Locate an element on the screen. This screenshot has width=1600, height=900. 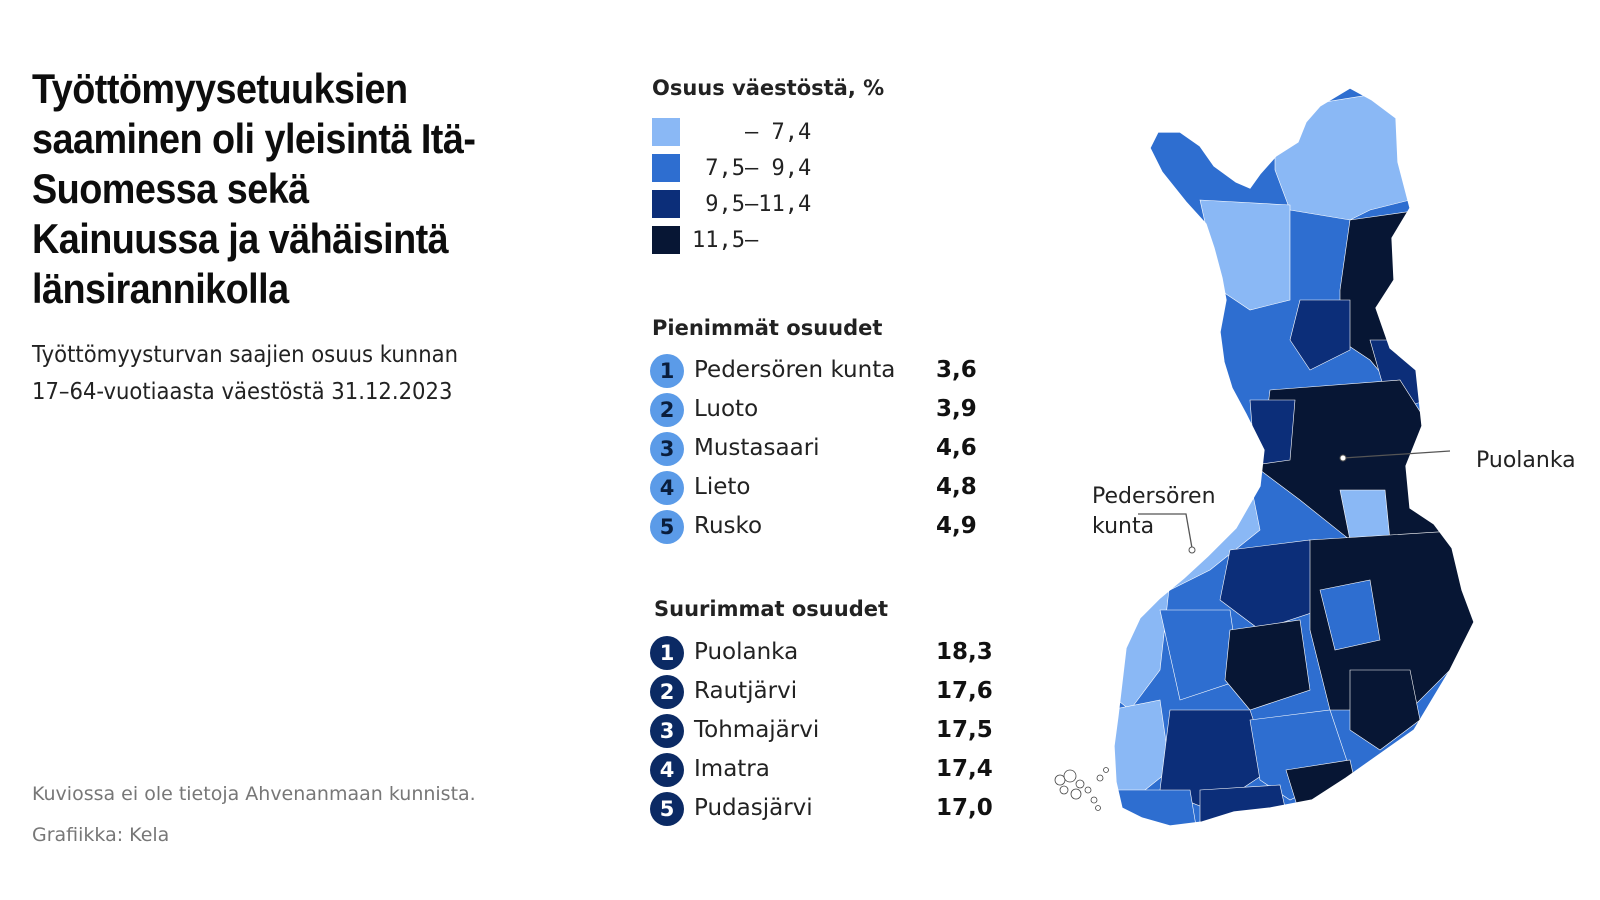
share-value: 4,8 is located at coordinates (956, 487).